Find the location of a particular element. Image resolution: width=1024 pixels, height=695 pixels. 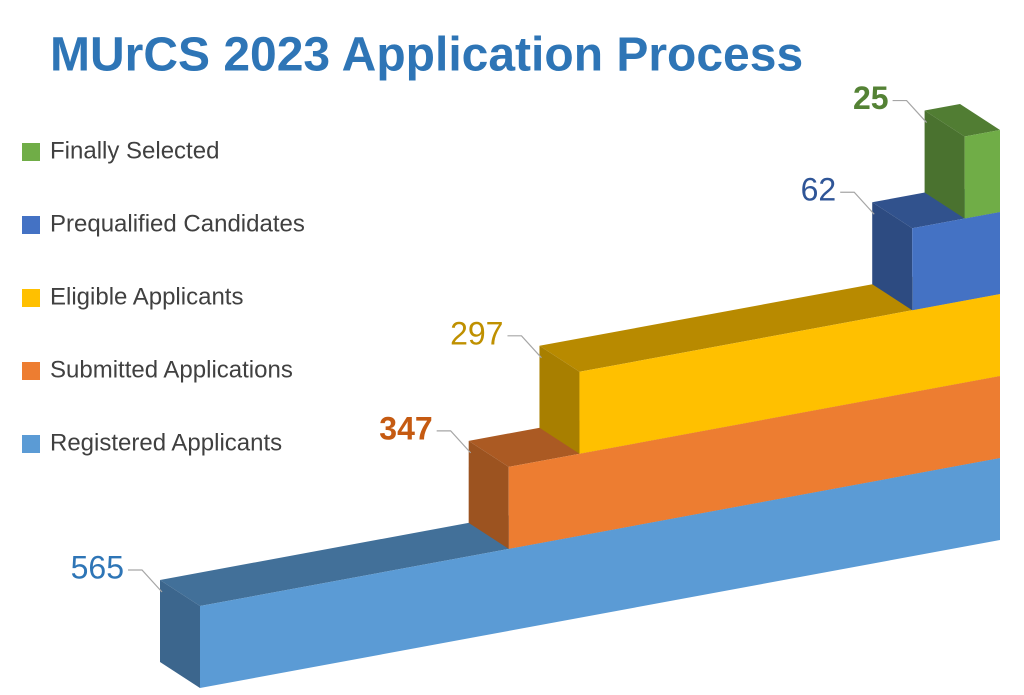

legend-label: Submitted Applications is located at coordinates (171, 369).